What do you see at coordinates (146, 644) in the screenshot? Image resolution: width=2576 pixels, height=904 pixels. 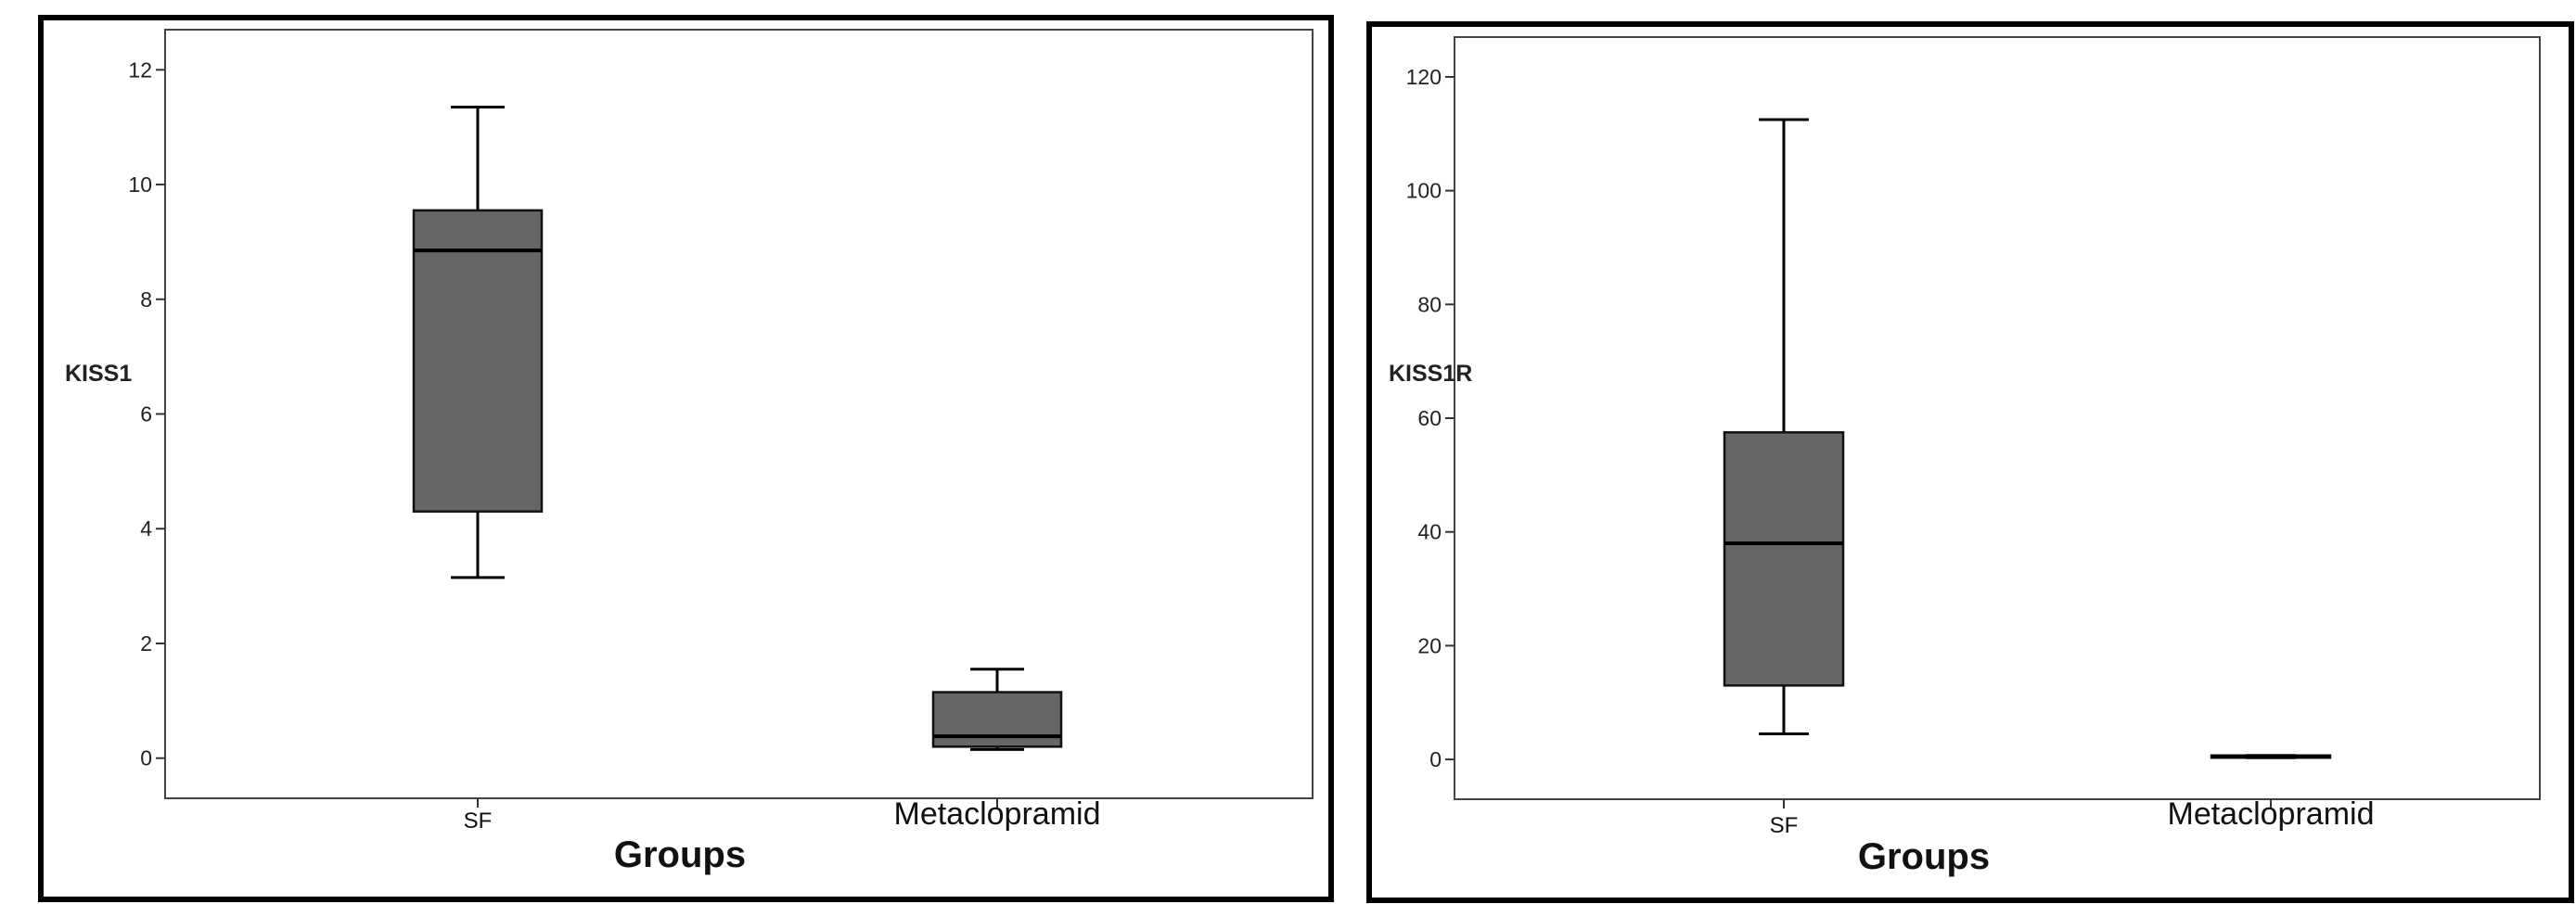 I see `y-tick-label: 2` at bounding box center [146, 644].